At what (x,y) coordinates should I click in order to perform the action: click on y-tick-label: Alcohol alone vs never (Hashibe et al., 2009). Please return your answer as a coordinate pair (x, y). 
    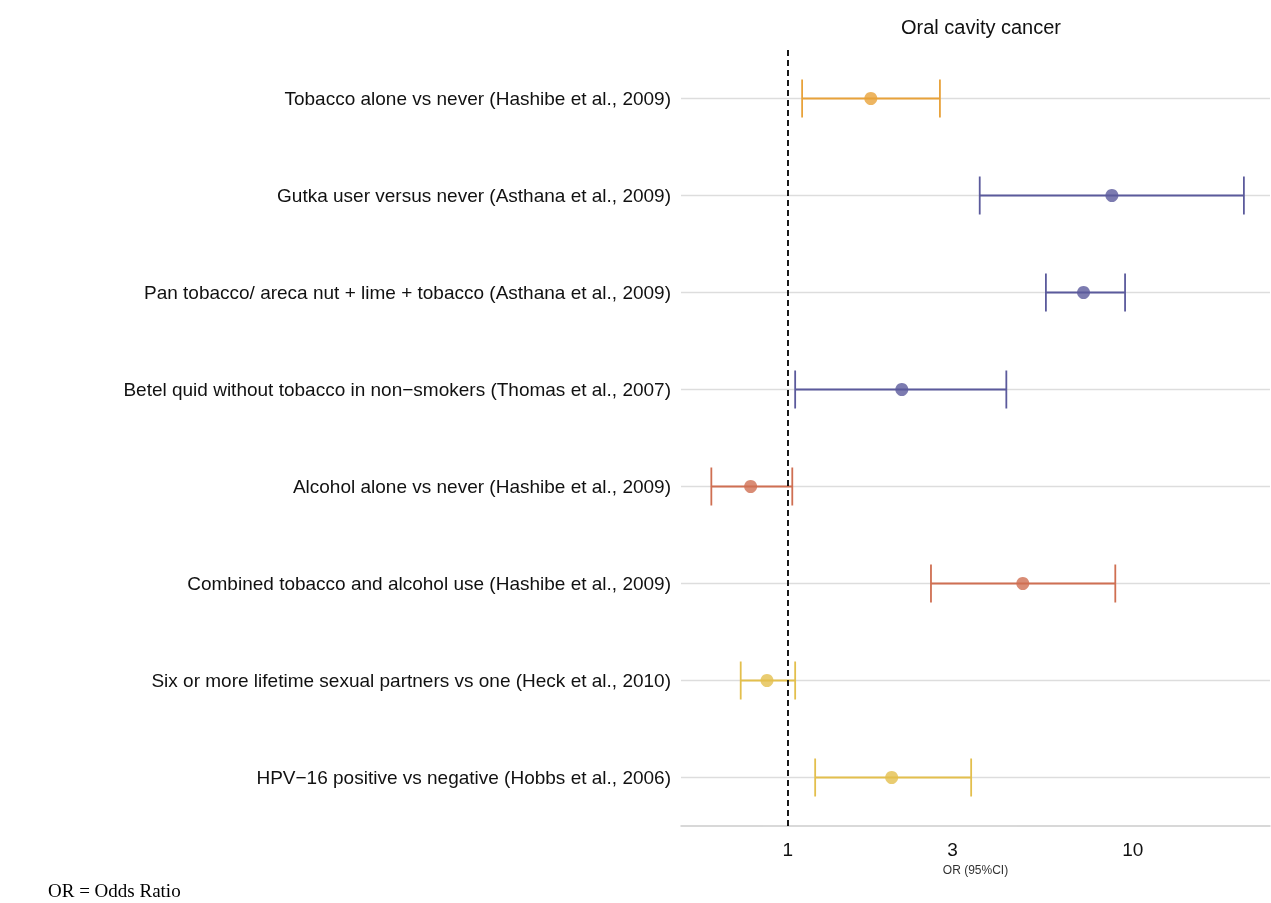
    Looking at the image, I should click on (481, 486).